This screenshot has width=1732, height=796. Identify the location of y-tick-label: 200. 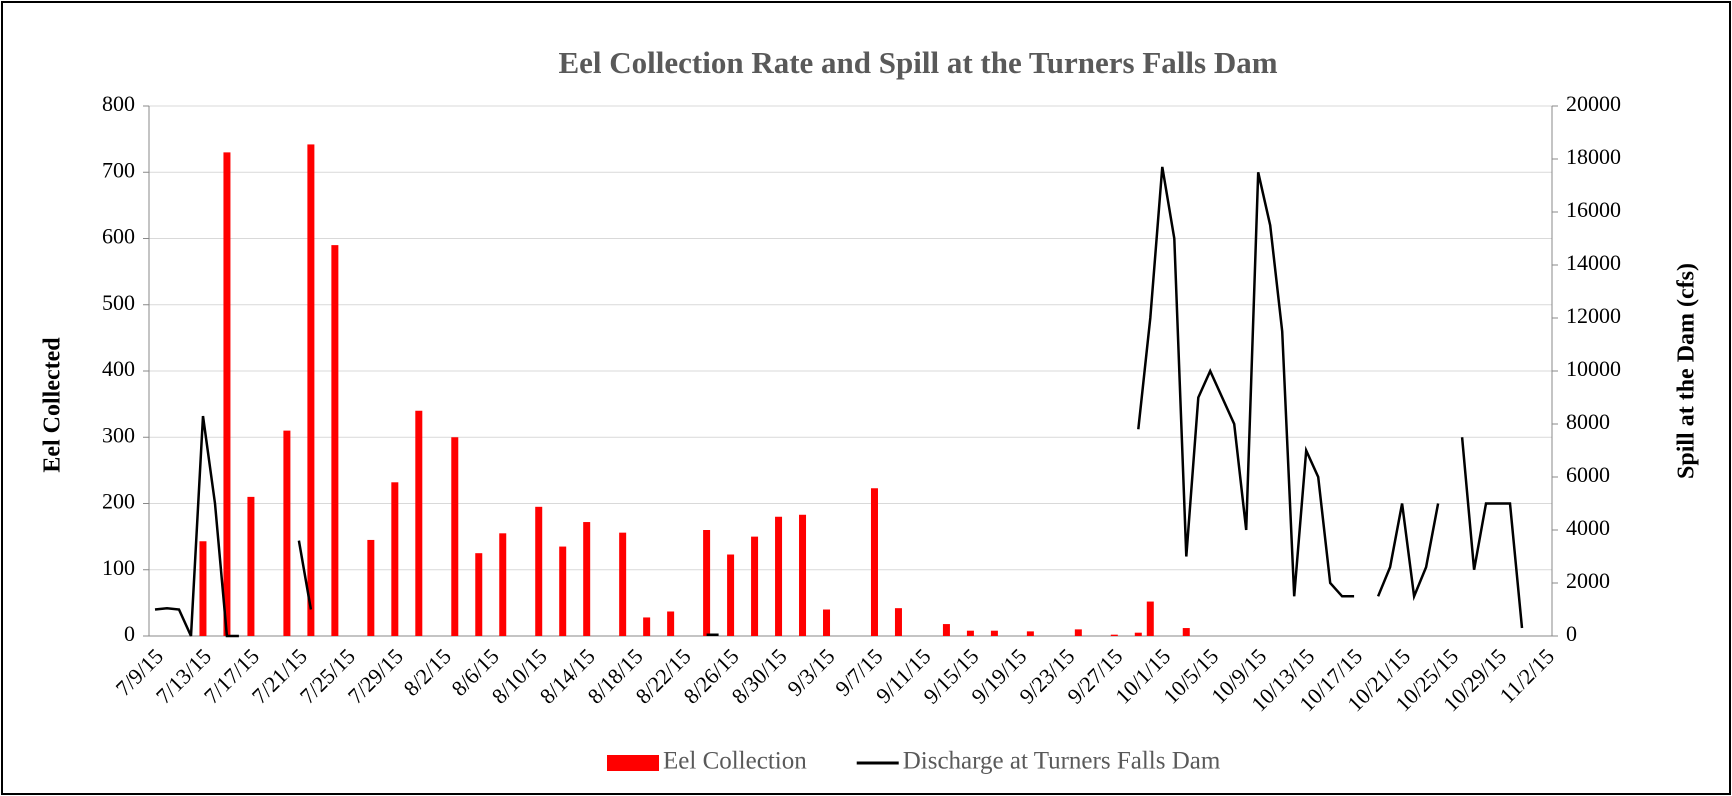
(118, 501).